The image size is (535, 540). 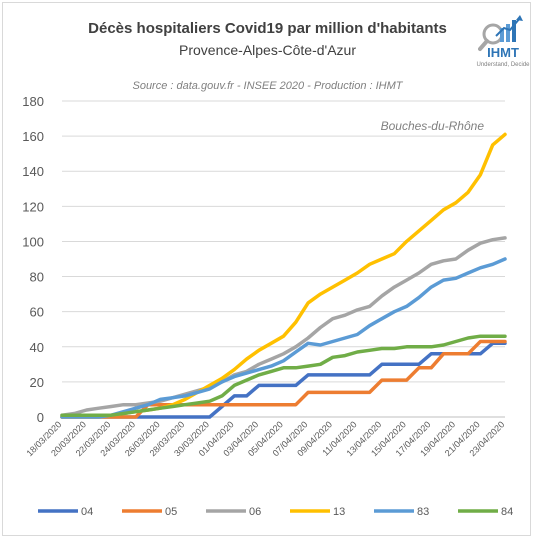 What do you see at coordinates (433, 126) in the screenshot?
I see `series-annotation: Bouches-du-Rhône` at bounding box center [433, 126].